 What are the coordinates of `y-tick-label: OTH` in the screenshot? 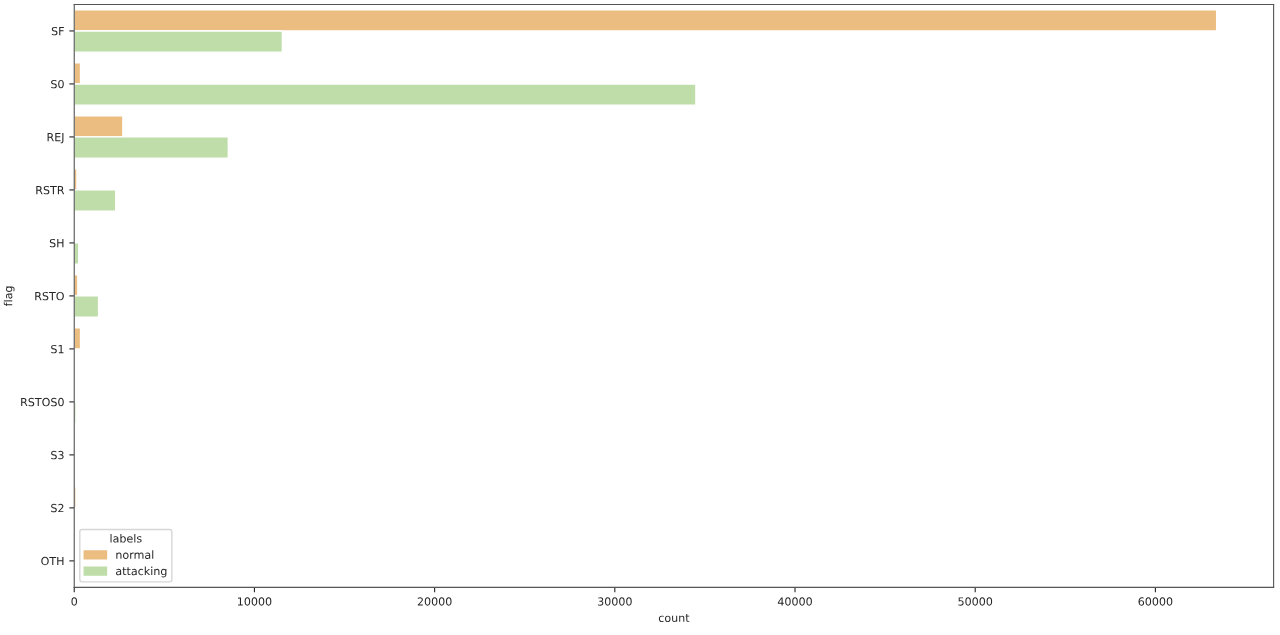 It's located at (52, 561).